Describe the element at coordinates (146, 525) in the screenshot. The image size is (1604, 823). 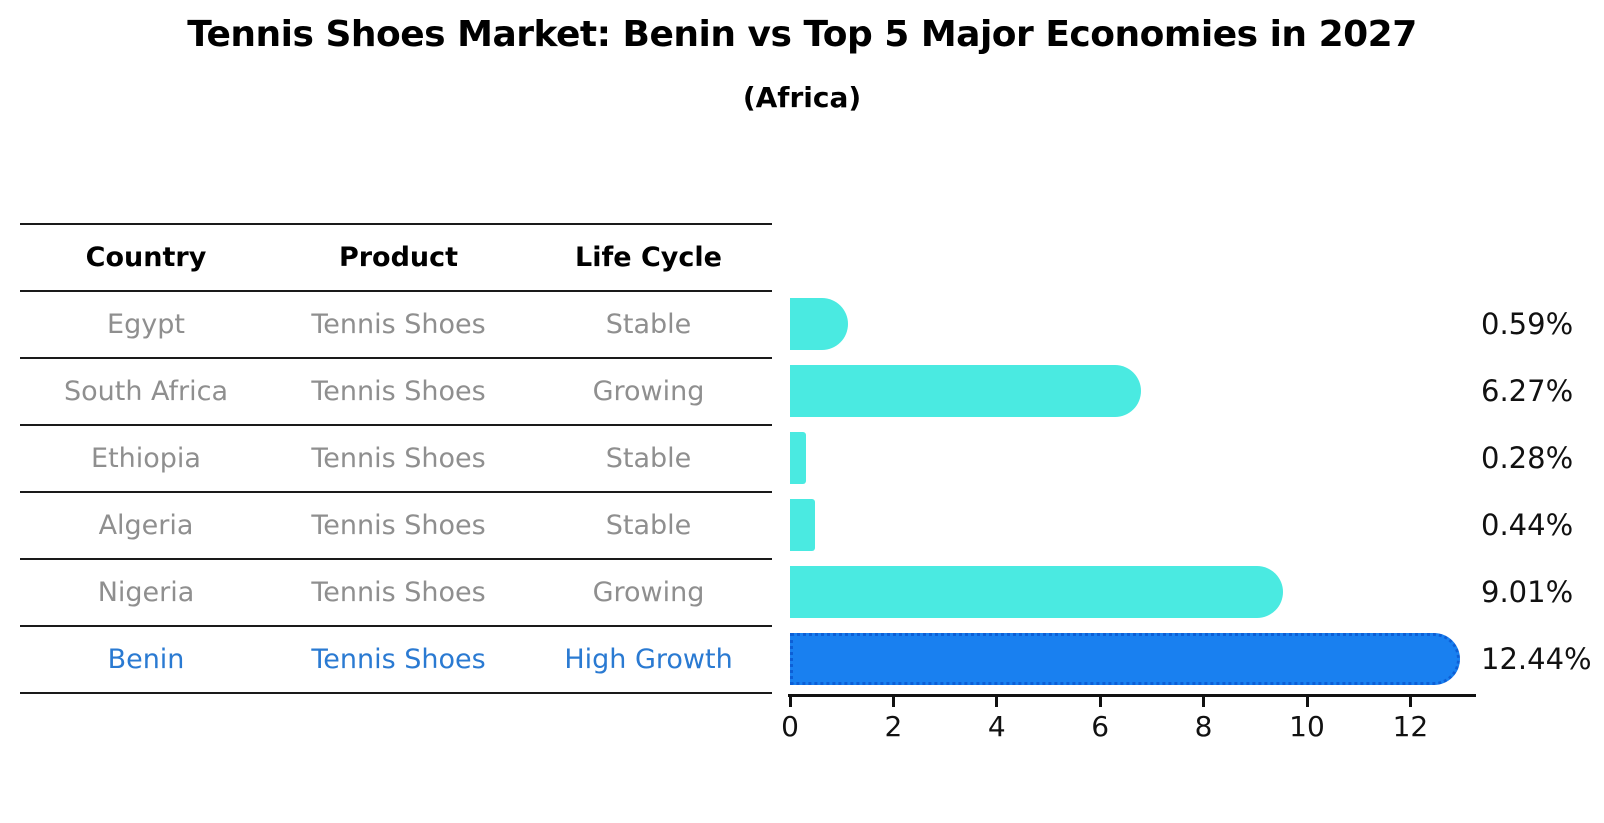
I see `cell-country: Algeria` at that location.